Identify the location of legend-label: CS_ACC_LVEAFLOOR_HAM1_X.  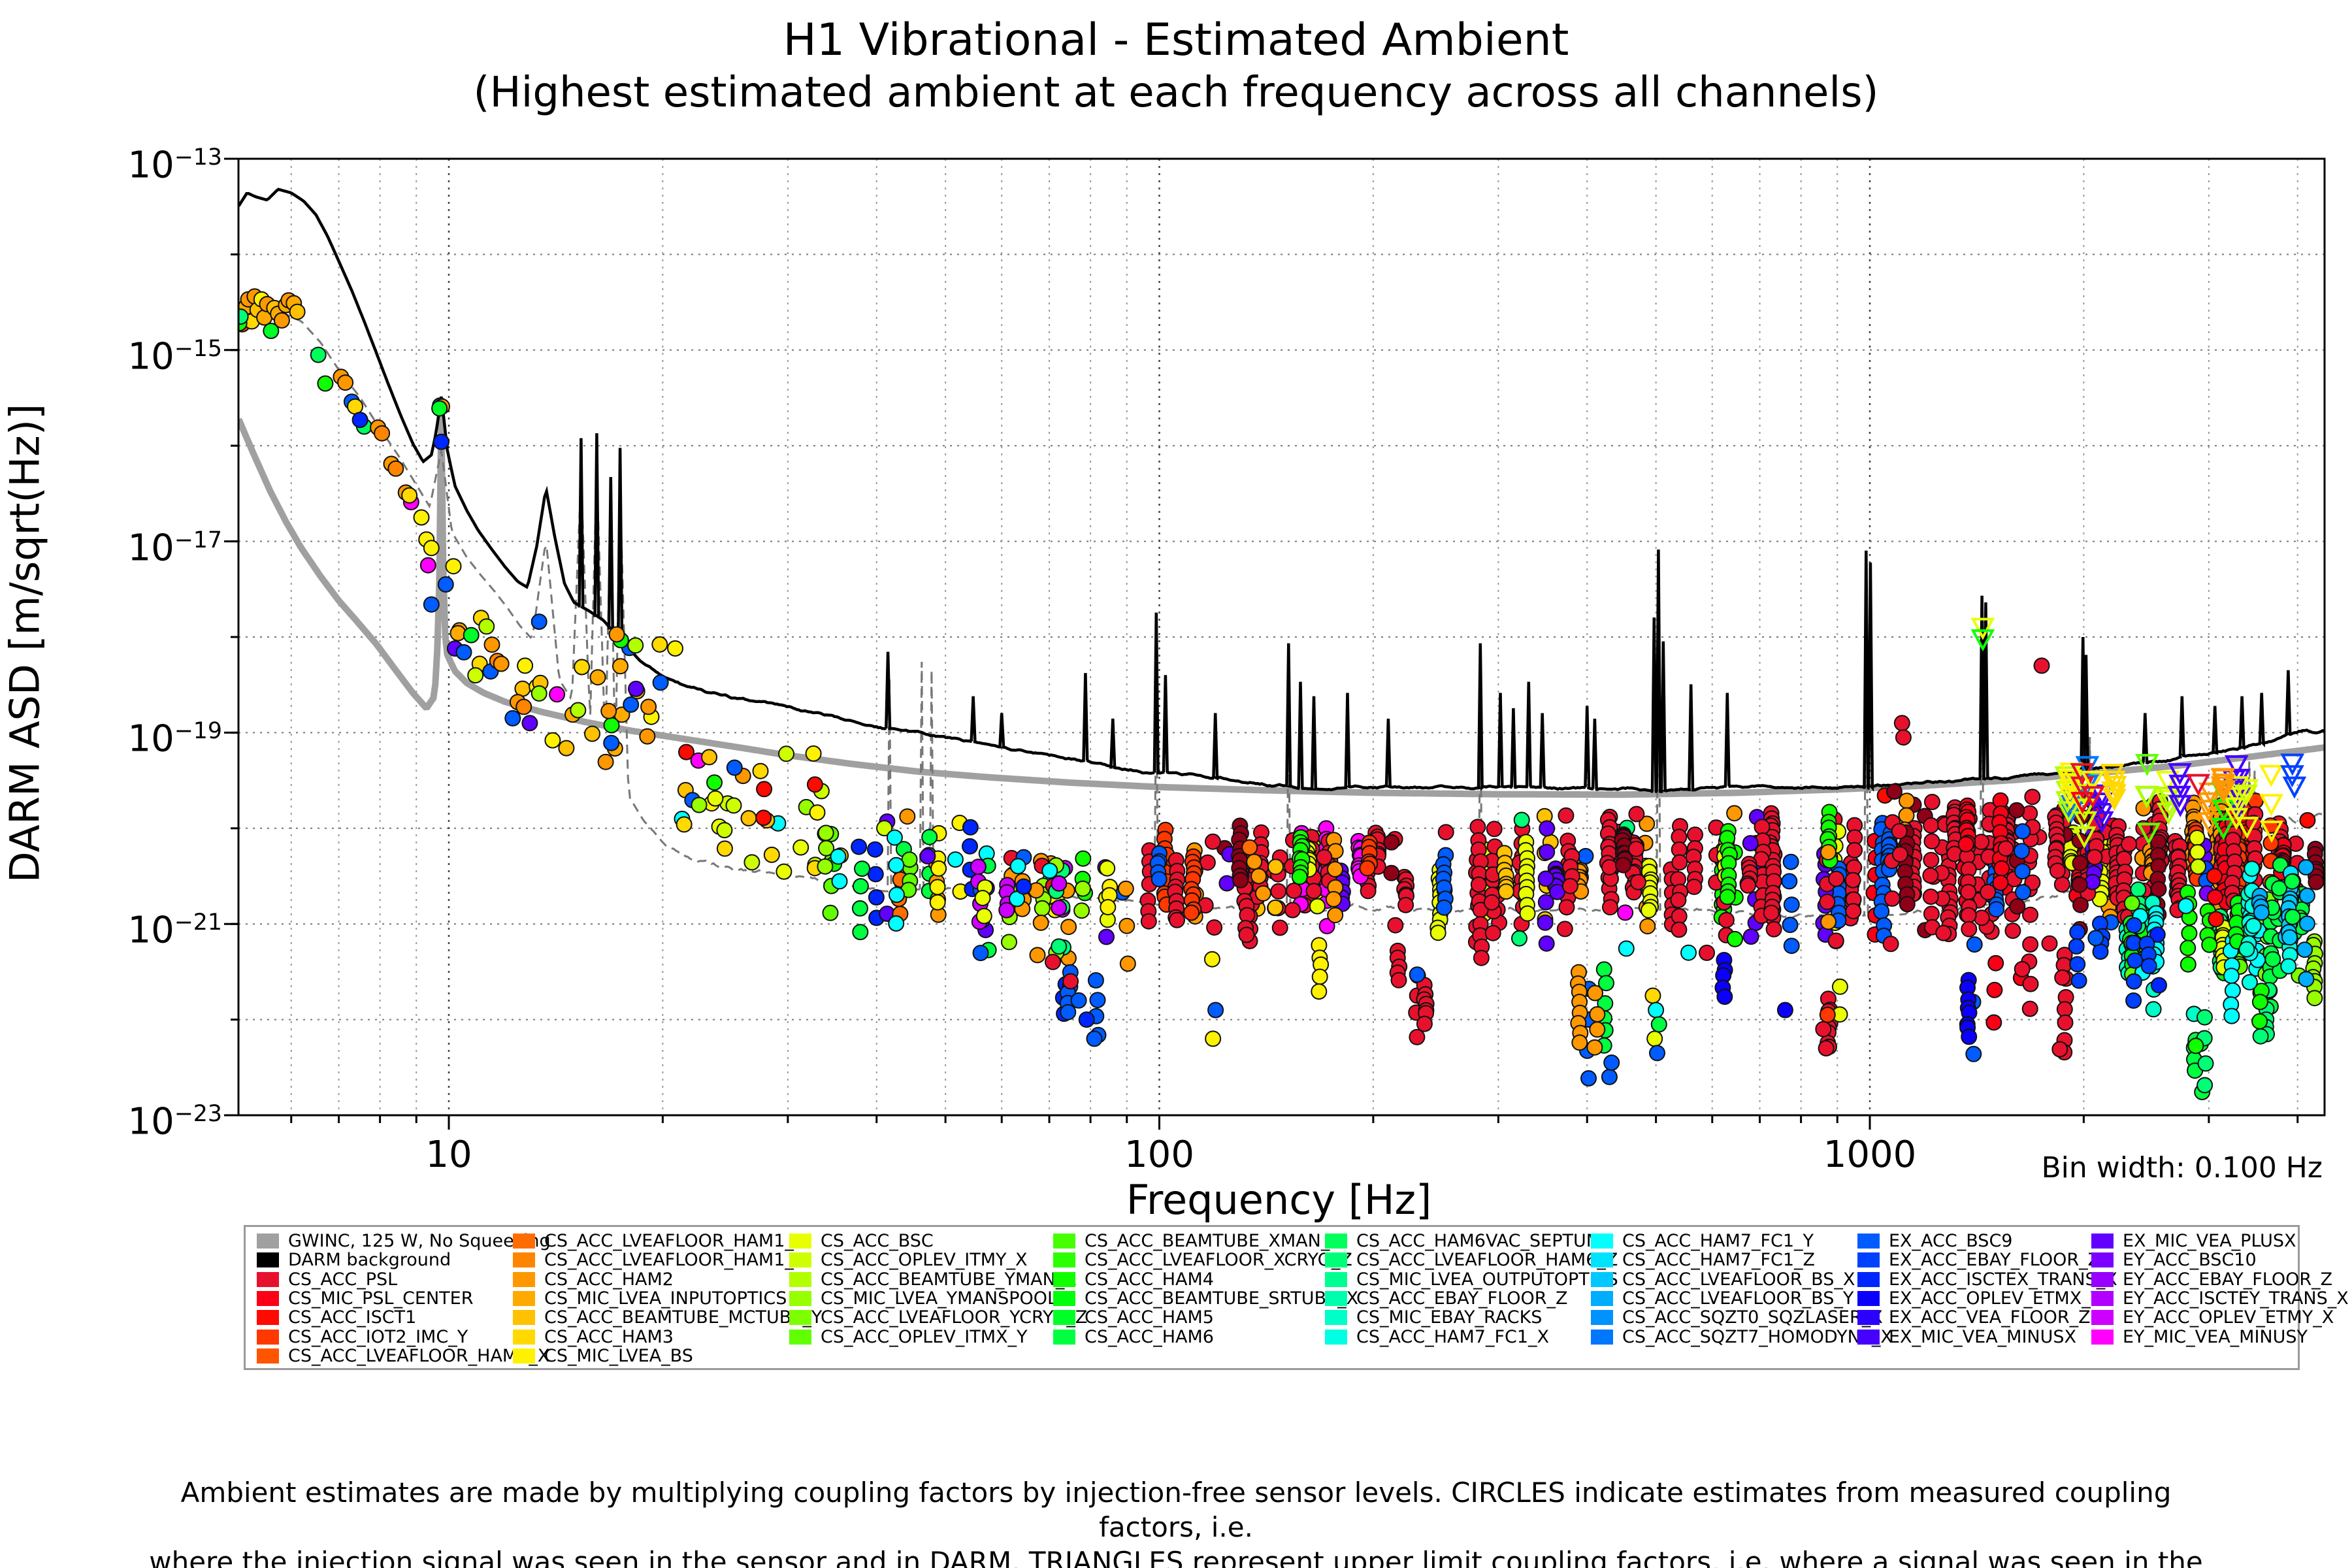
(419, 1355).